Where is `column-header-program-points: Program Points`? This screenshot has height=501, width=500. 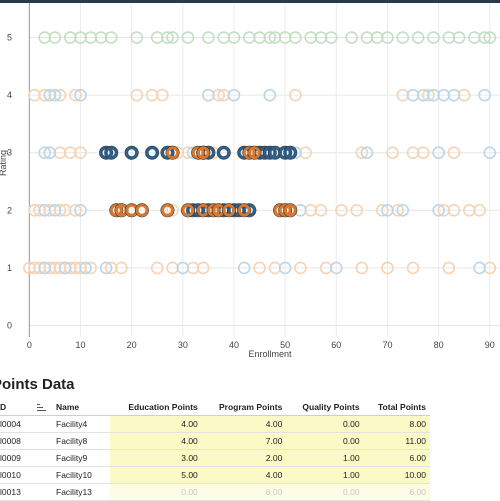
column-header-program-points: Program Points is located at coordinates (244, 407).